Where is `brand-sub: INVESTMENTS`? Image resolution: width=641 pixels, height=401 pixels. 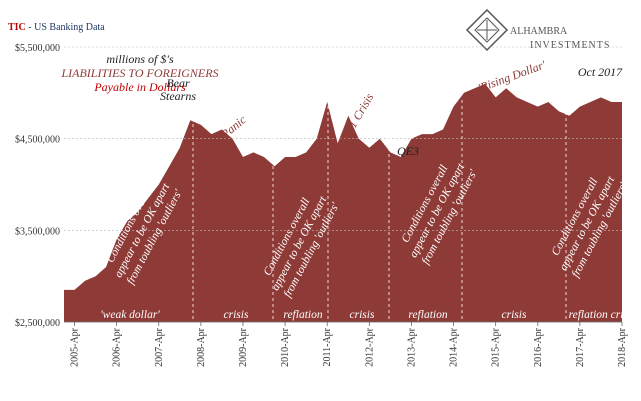 brand-sub: INVESTMENTS is located at coordinates (570, 45).